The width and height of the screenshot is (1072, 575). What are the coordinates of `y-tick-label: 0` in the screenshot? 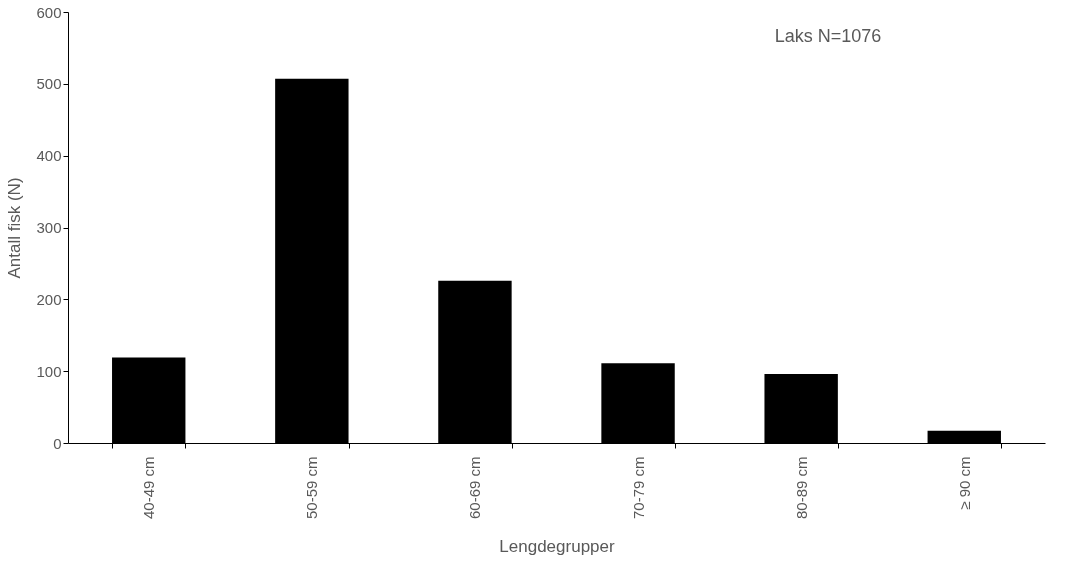 It's located at (57, 443).